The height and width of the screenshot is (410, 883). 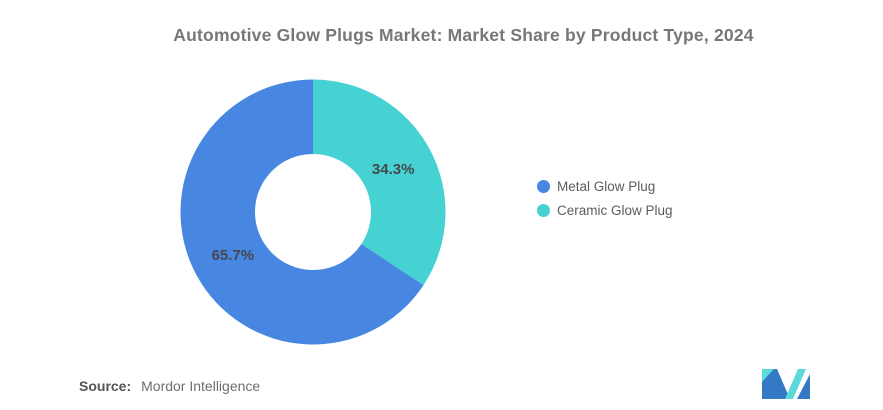 I want to click on legend: Metal Glow Plug Ceramic Glow Plug, so click(x=605, y=202).